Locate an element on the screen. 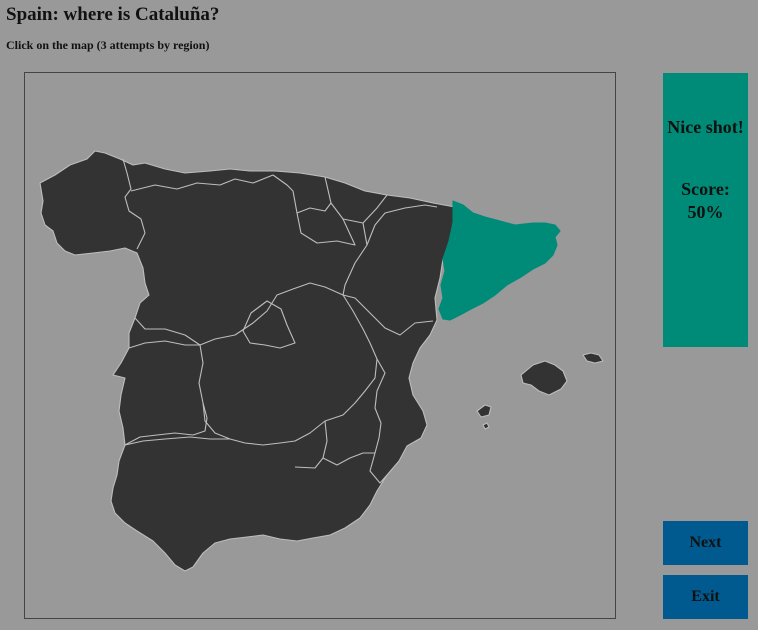 This screenshot has width=758, height=630. map-region-cataluna is located at coordinates (499, 260).